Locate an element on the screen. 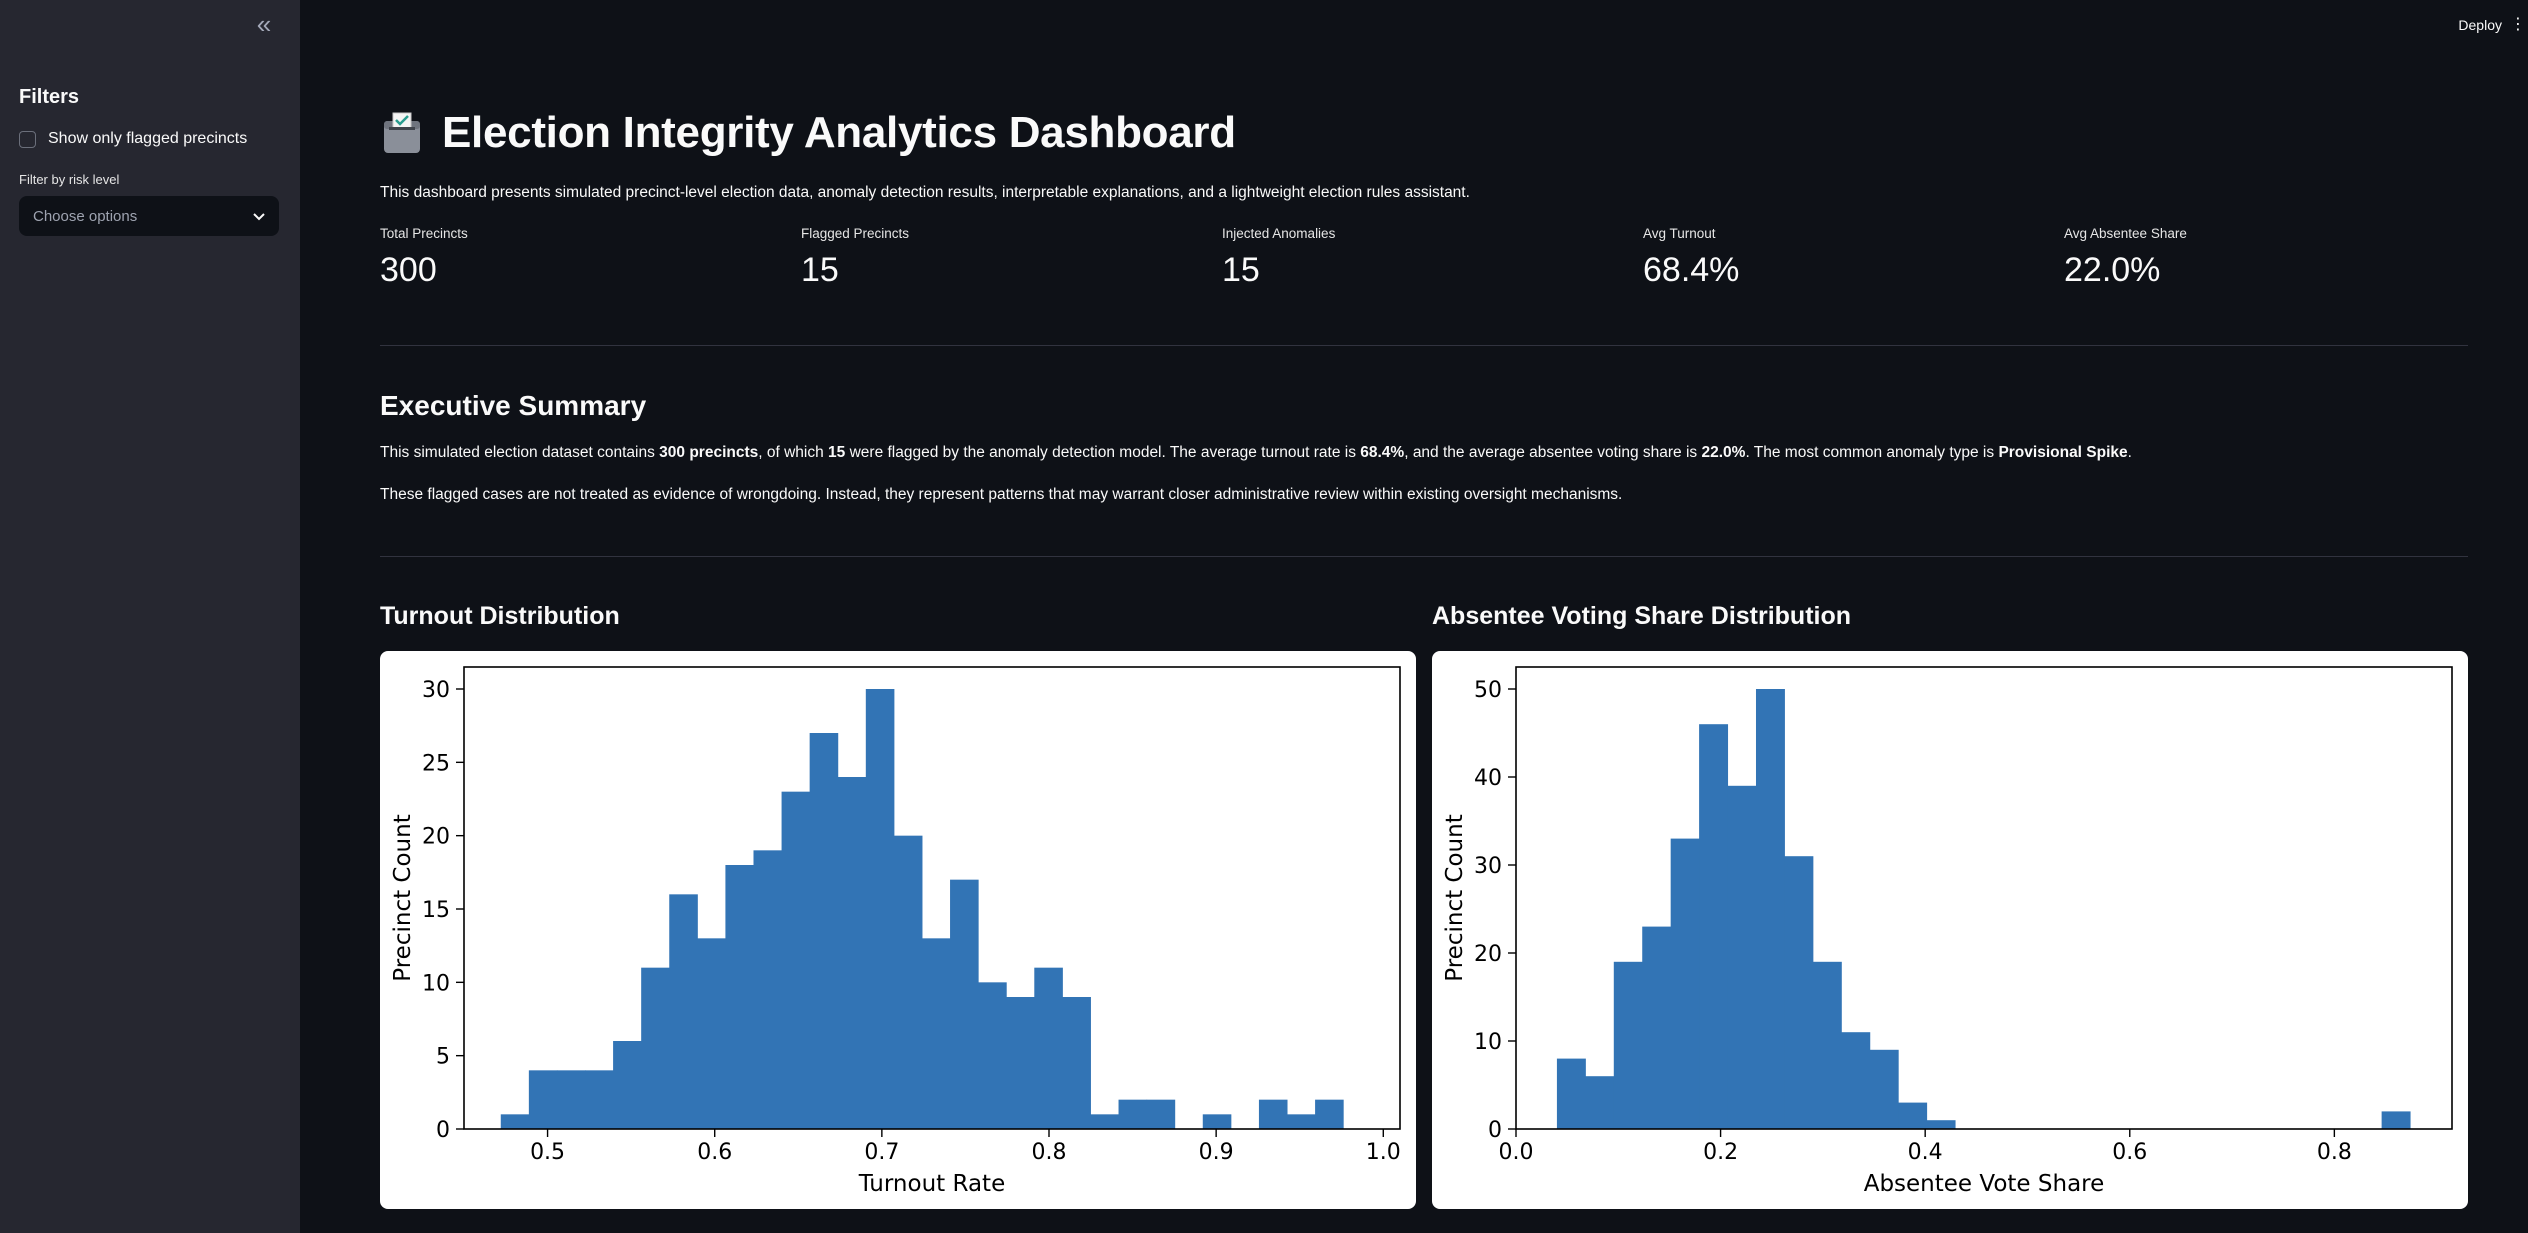 Image resolution: width=2528 pixels, height=1233 pixels. x-tick-label: 0.8 is located at coordinates (1049, 1152).